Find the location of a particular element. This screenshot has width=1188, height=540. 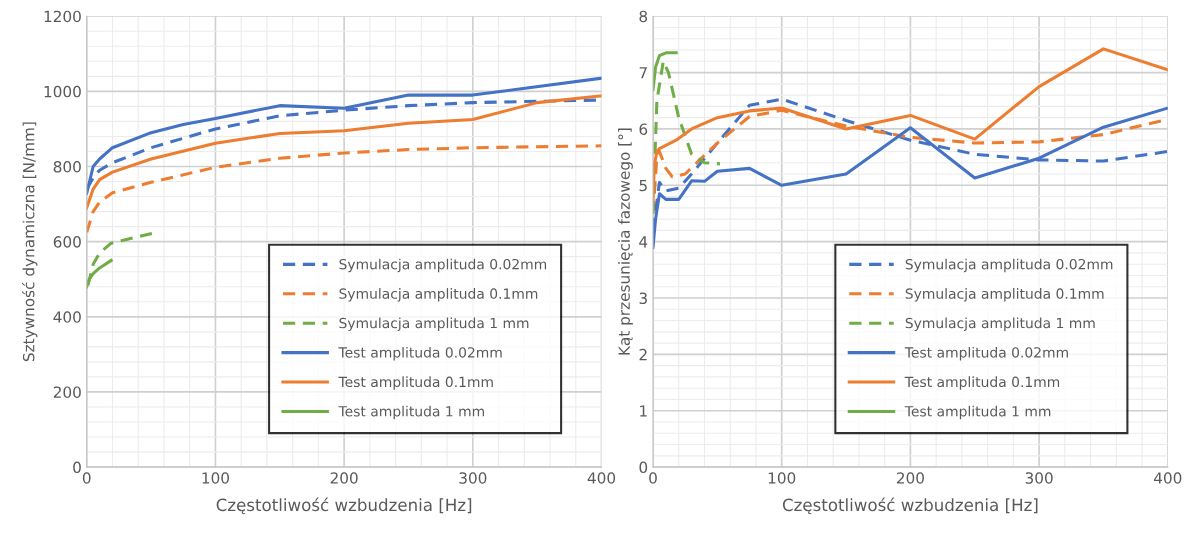

y-tick-label: 1 is located at coordinates (643, 411).